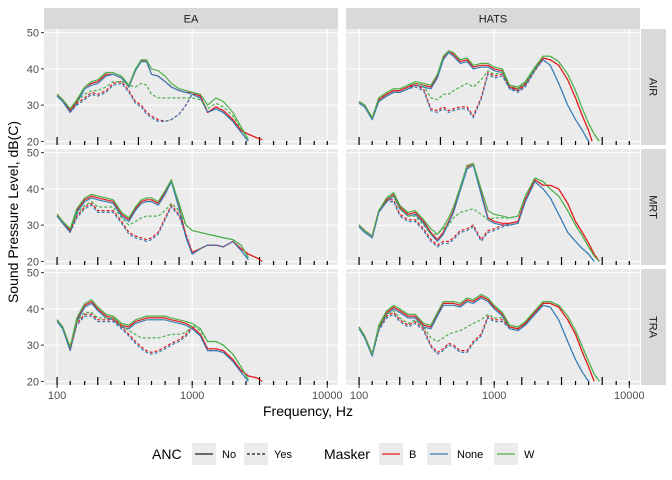  Describe the element at coordinates (256, 454) in the screenshot. I see `legend-key-anc-yes` at that location.